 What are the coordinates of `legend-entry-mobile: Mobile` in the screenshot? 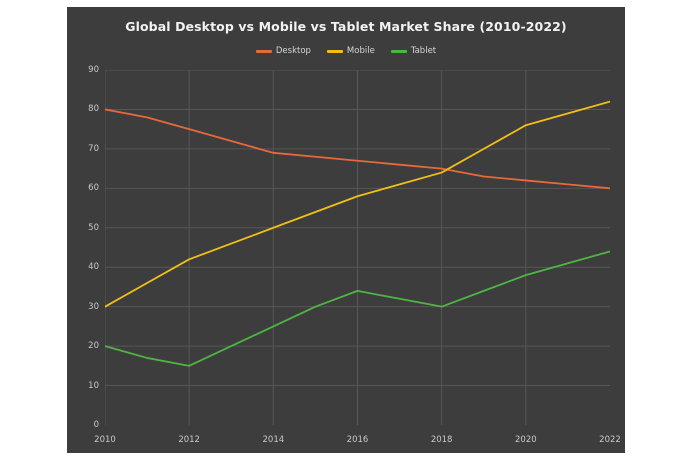 It's located at (350, 51).